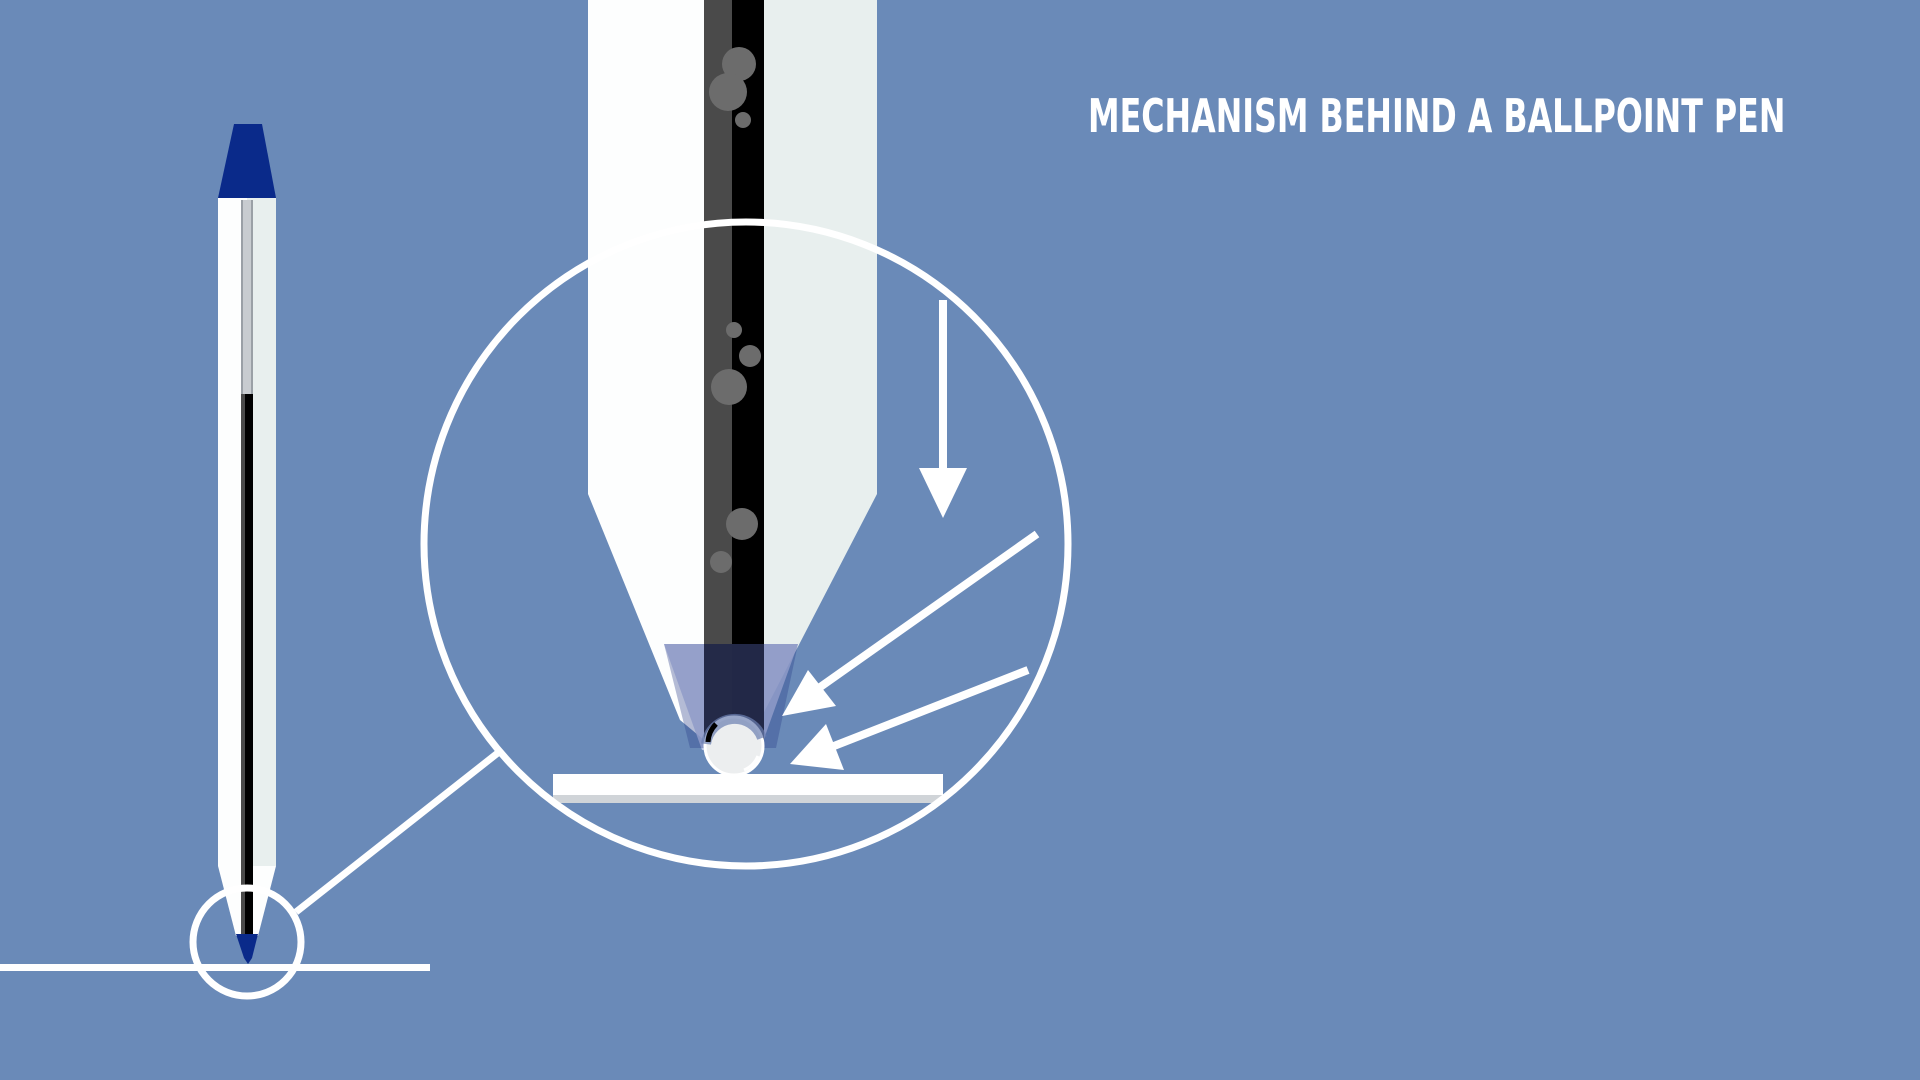 The height and width of the screenshot is (1080, 1920). What do you see at coordinates (818, 360) in the screenshot?
I see `zoom-pen-body-right` at bounding box center [818, 360].